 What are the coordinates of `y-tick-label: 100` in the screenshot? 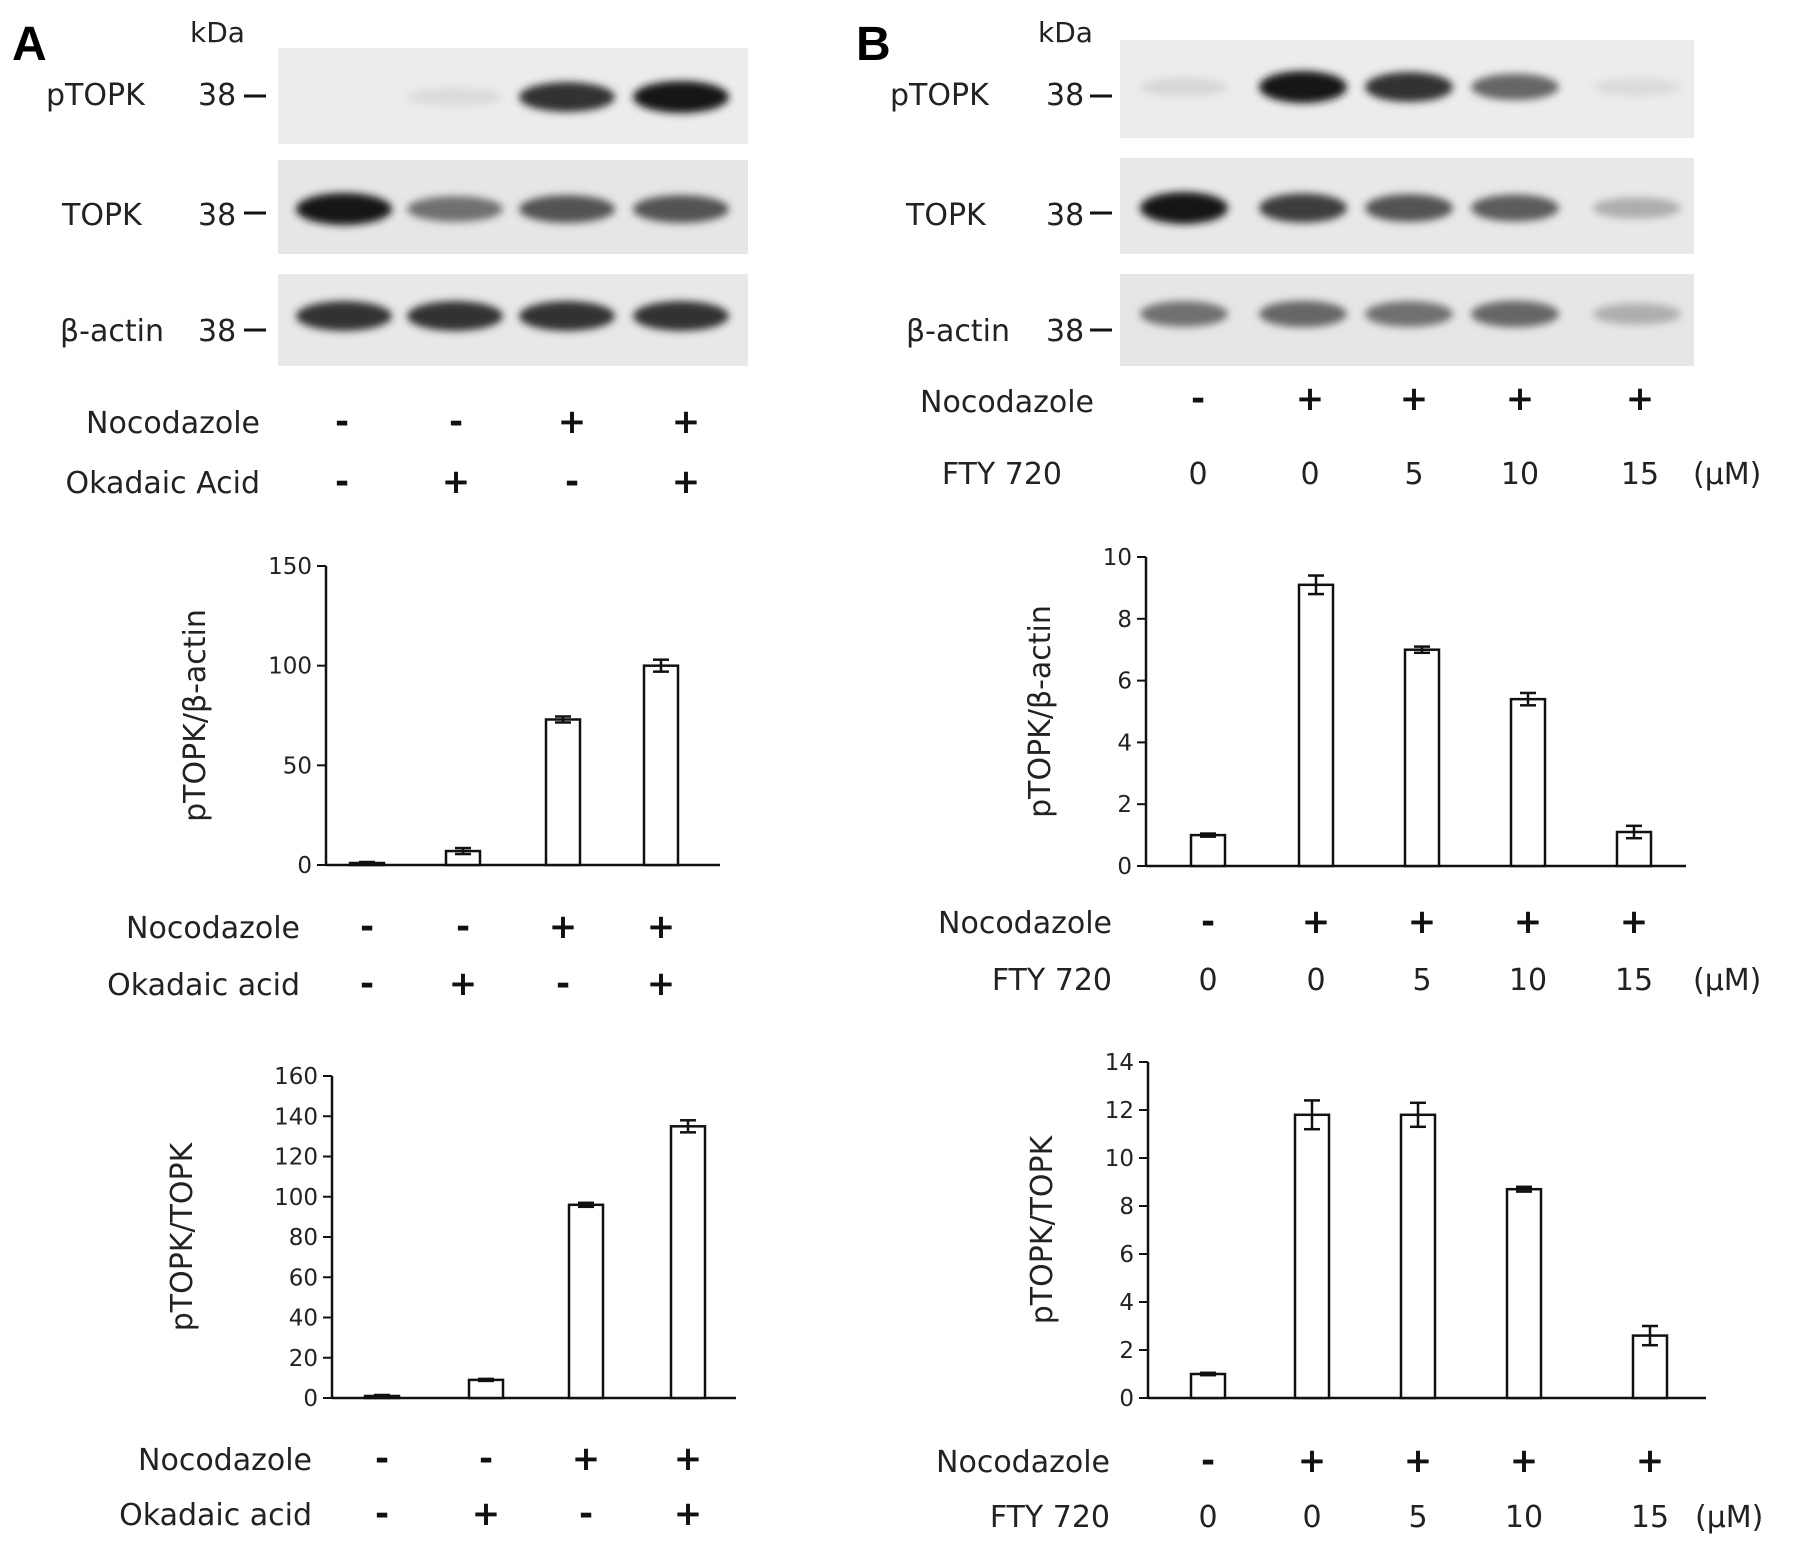 It's located at (290, 667).